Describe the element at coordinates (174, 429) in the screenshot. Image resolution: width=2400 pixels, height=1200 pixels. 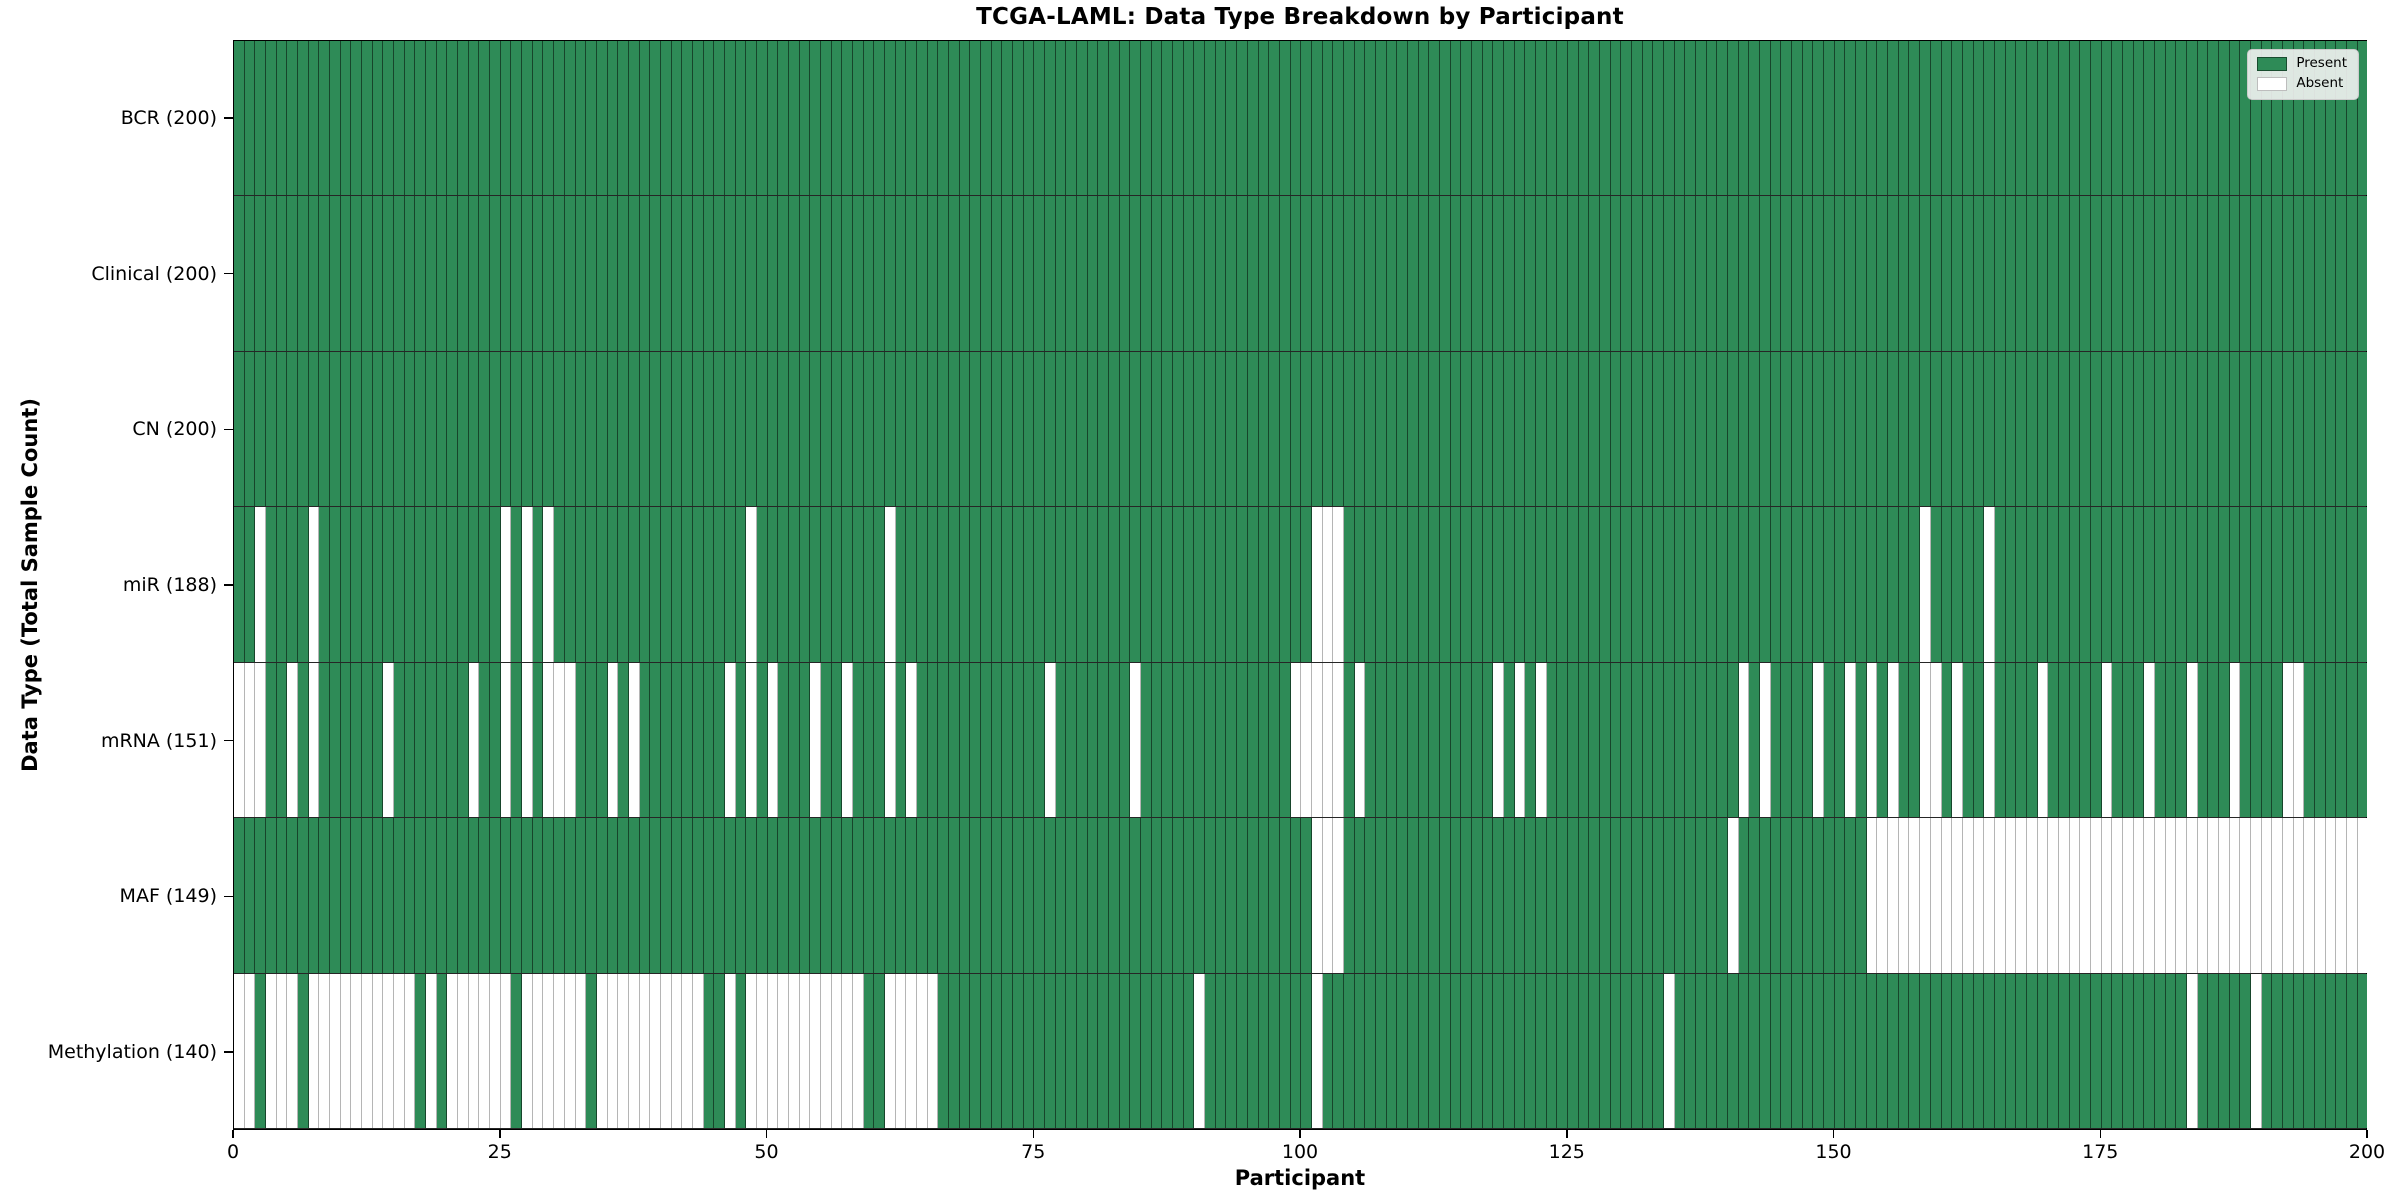
I see `y-tick-label-CN: CN (200)` at that location.